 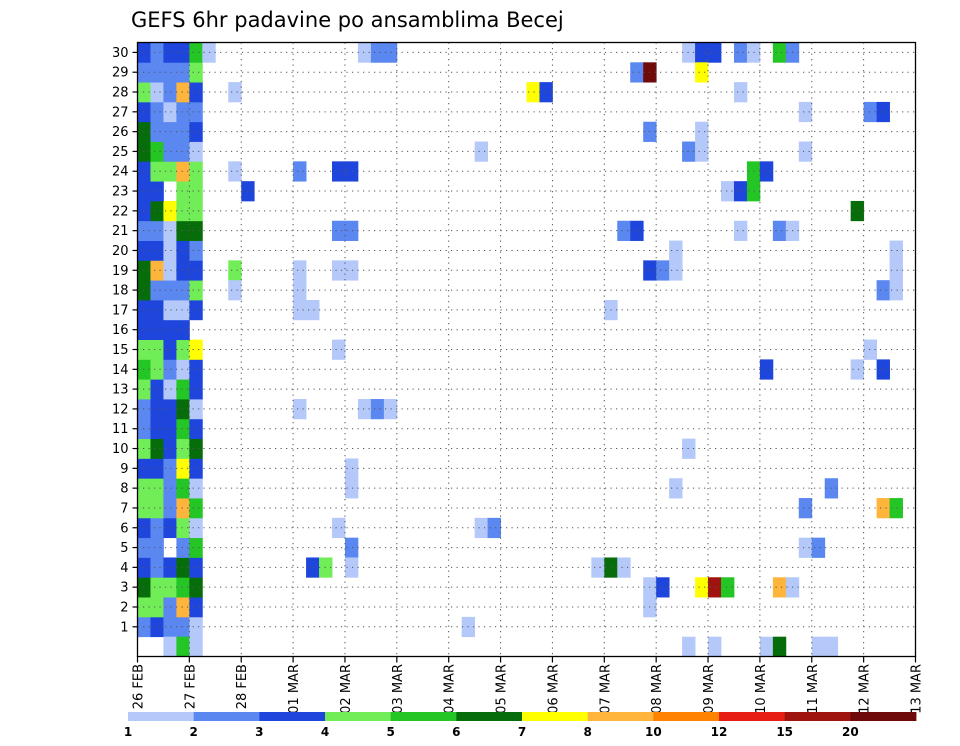 What do you see at coordinates (120, 53) in the screenshot?
I see `y-tick-label-30: 30` at bounding box center [120, 53].